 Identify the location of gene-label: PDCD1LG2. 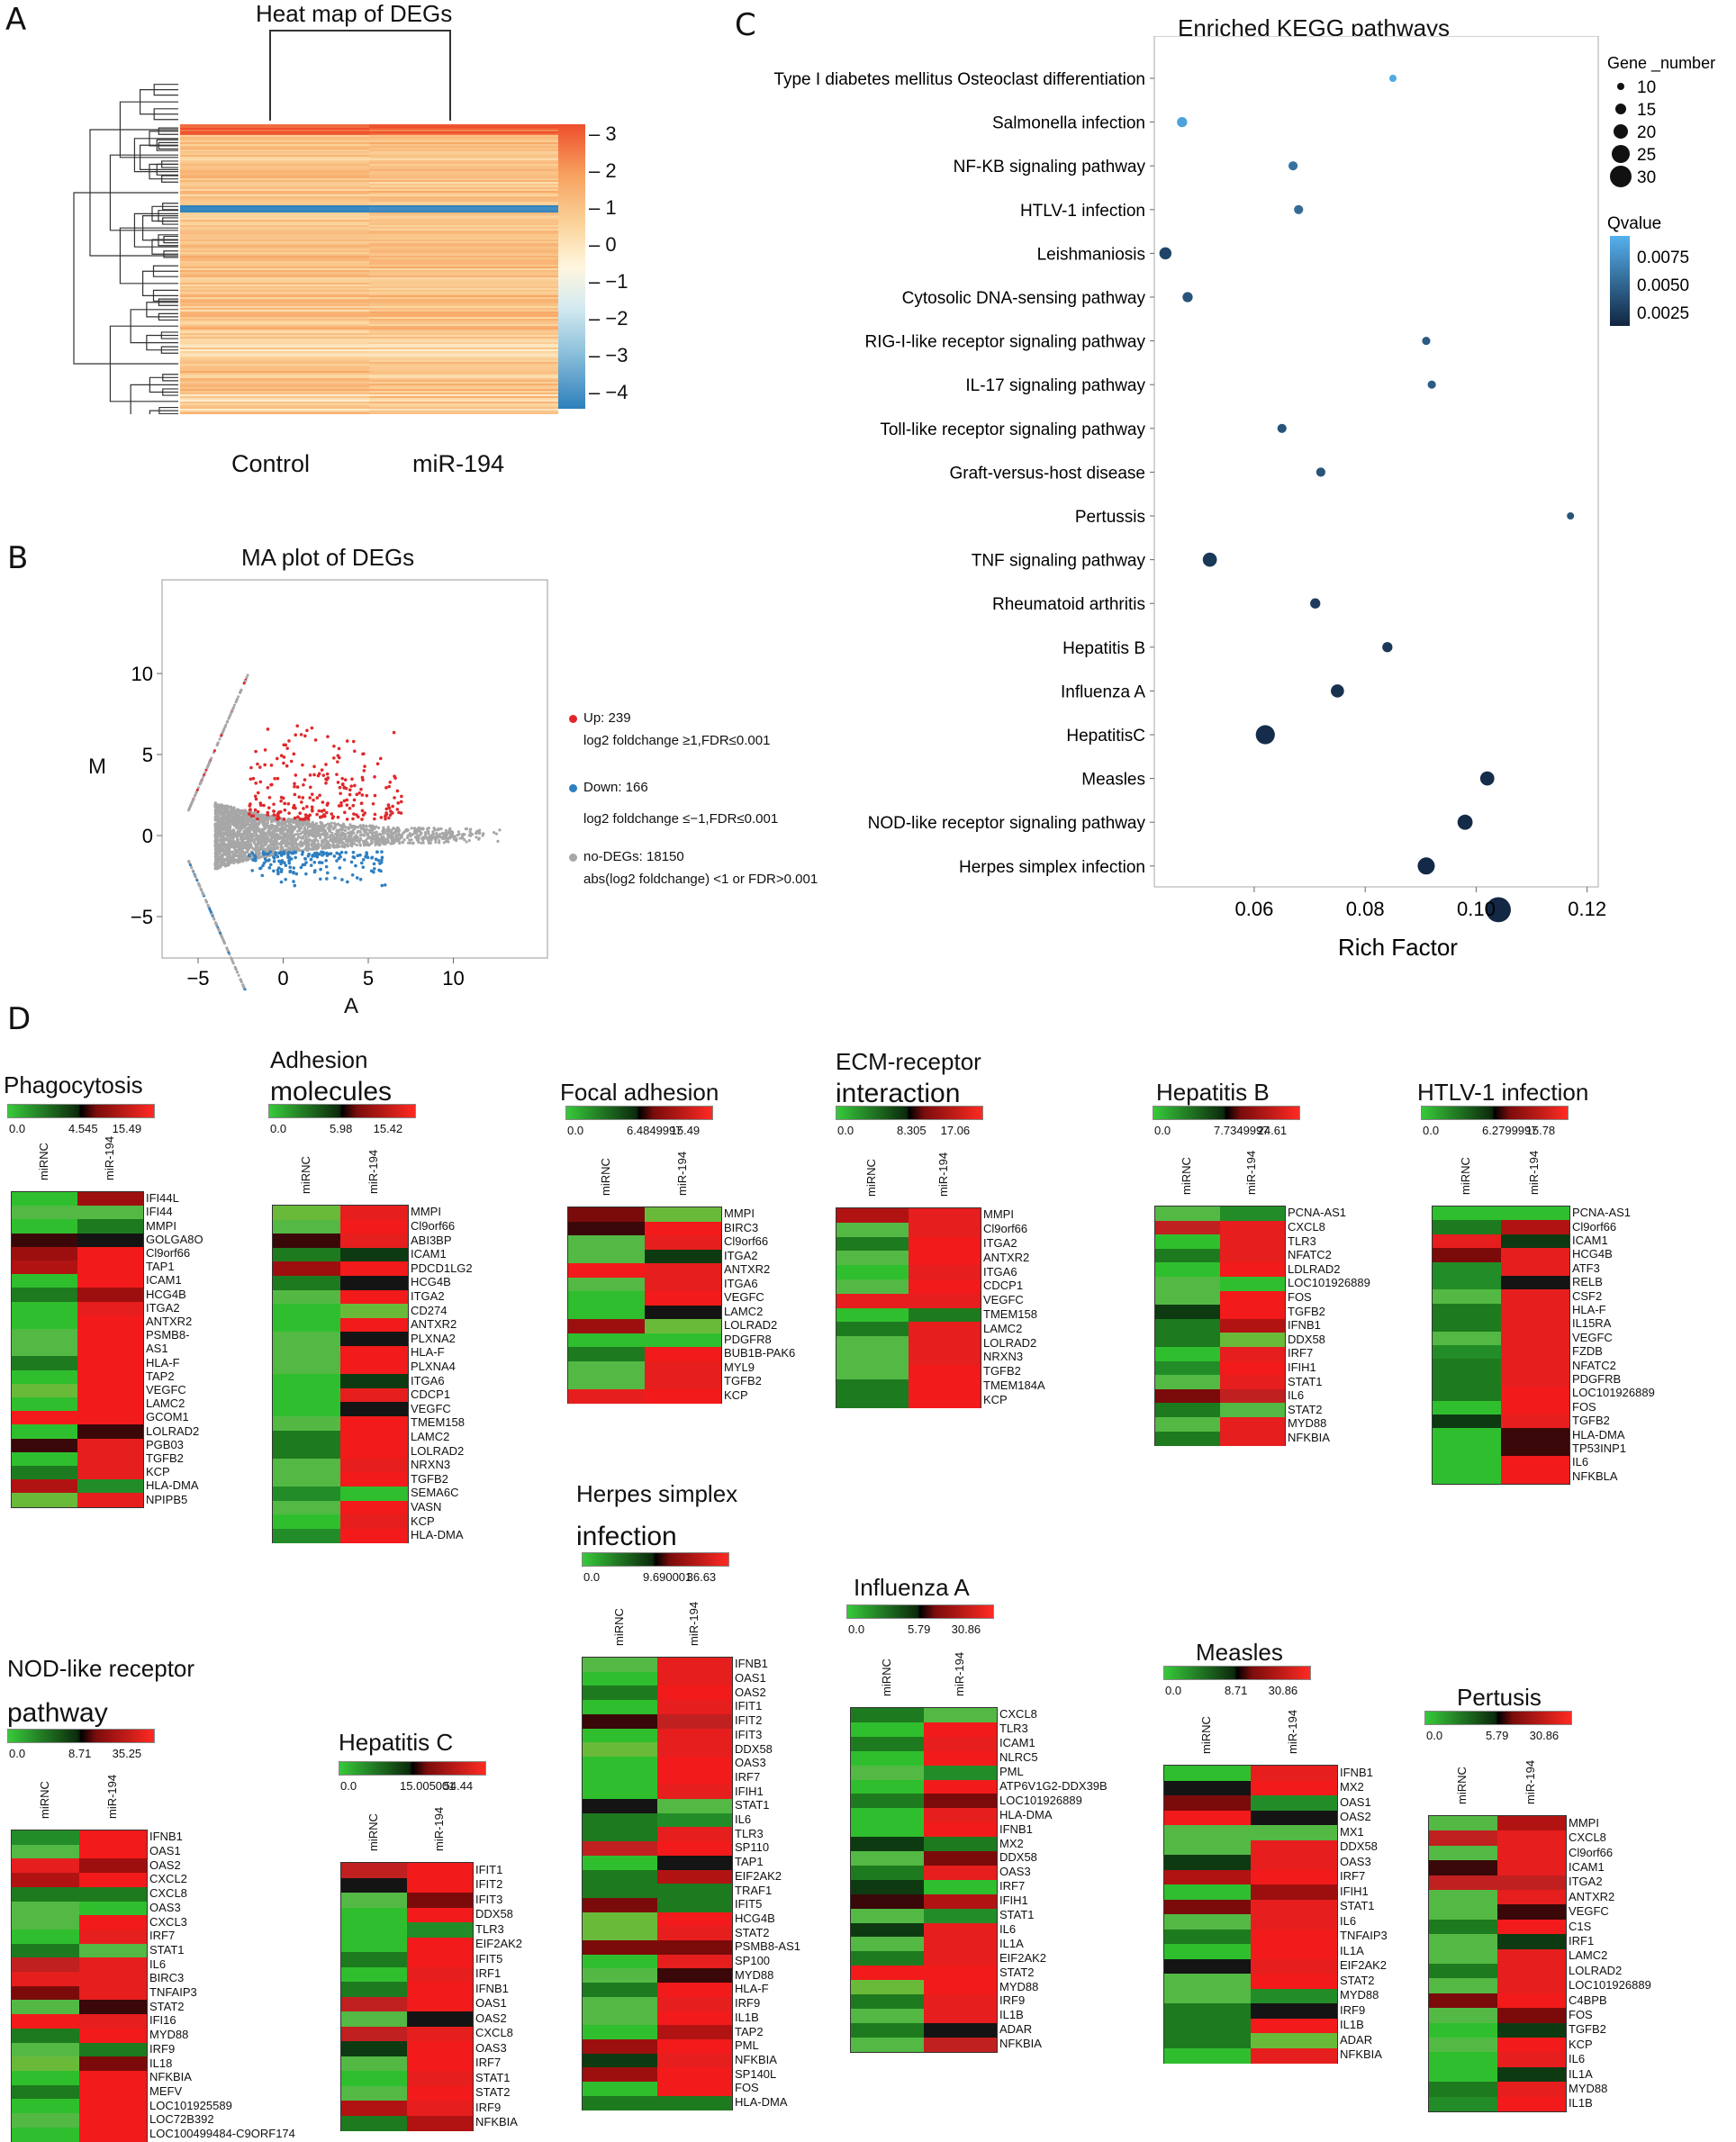
(442, 1268).